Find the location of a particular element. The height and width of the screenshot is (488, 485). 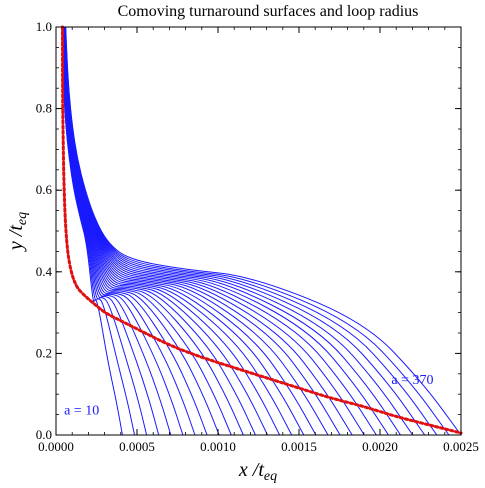

x-tick-label: 0.0010 is located at coordinates (218, 446).